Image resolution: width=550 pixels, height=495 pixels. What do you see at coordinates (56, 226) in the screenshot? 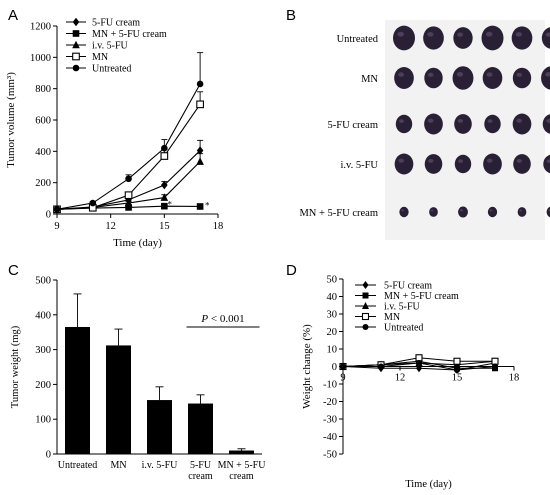
I see `x-tick-label: 9` at bounding box center [56, 226].